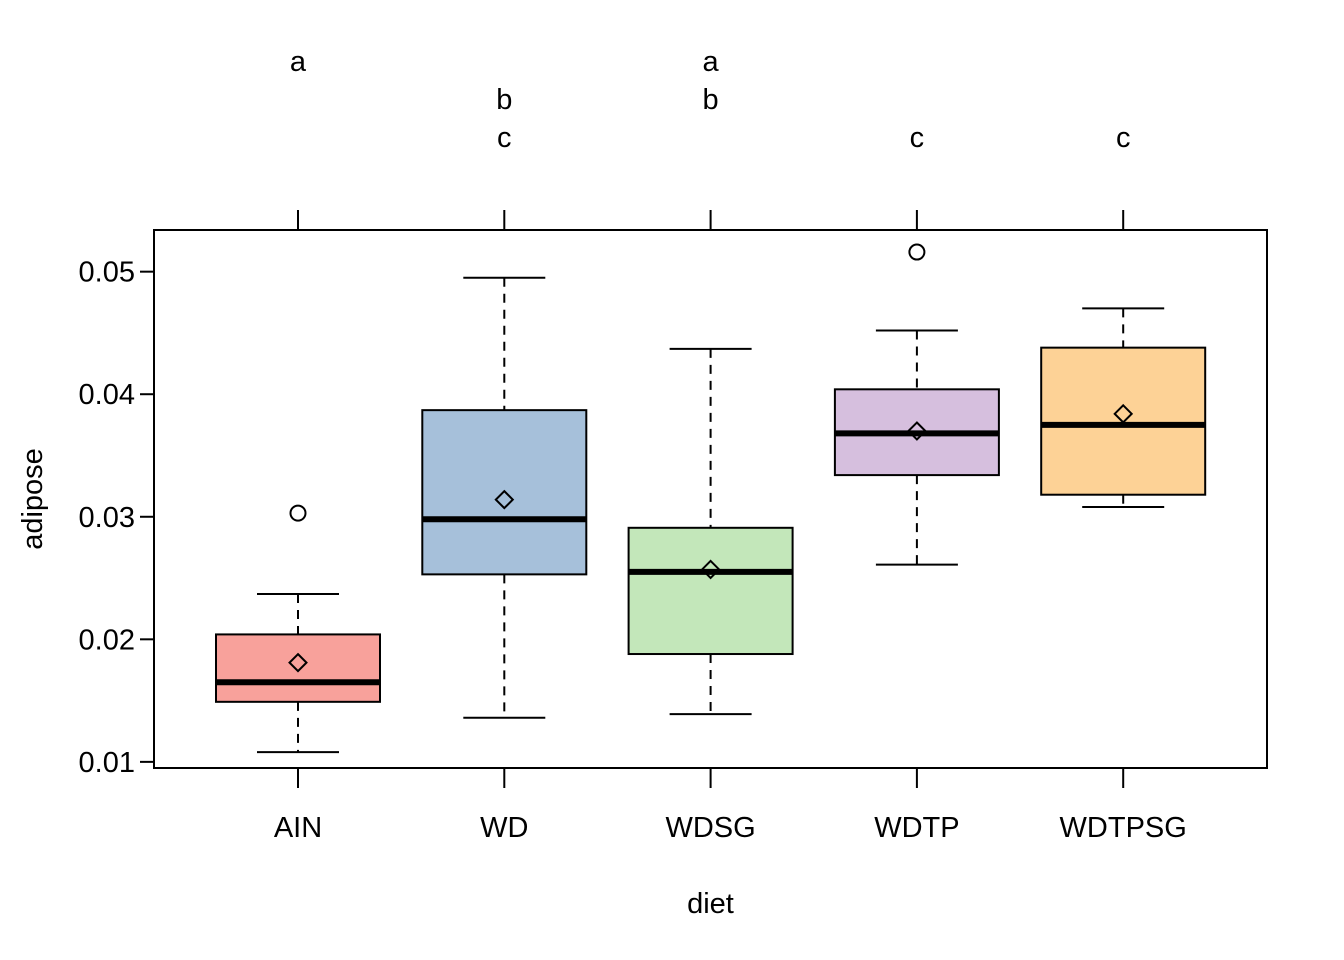  I want to click on x-tick-label: WDTPSG, so click(1123, 828).